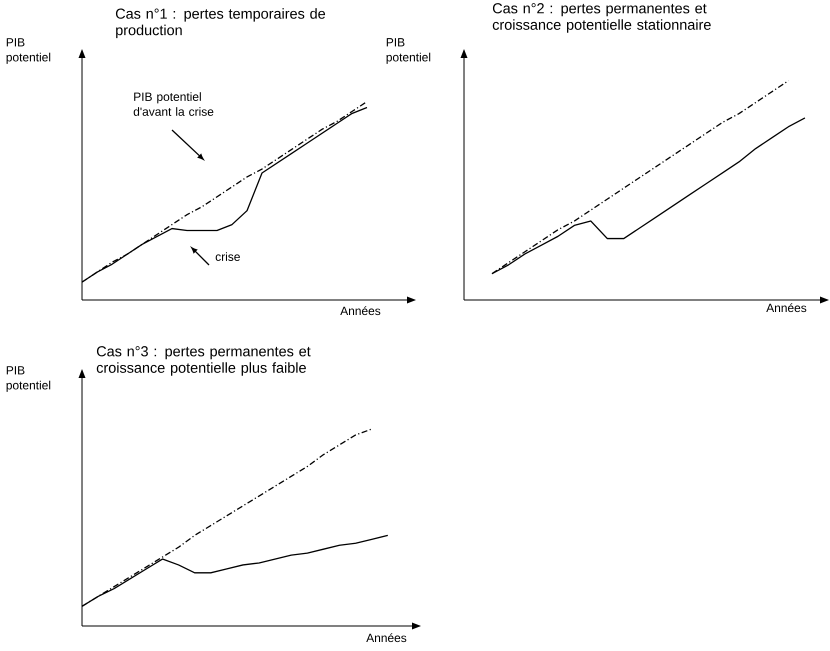  What do you see at coordinates (174, 104) in the screenshot?
I see `annotation: PIB potentiel d'avant la crise` at bounding box center [174, 104].